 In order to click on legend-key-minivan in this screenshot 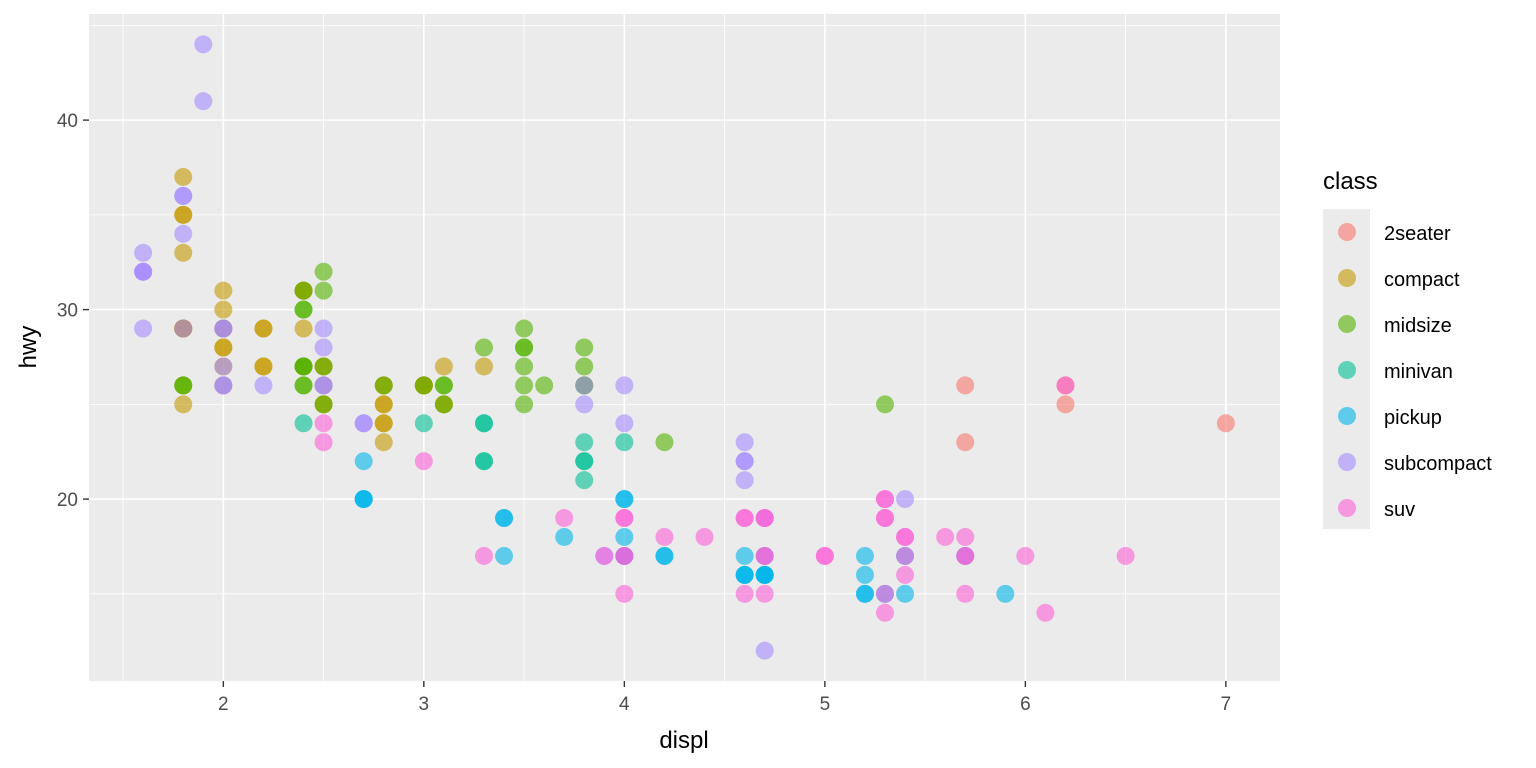, I will do `click(1347, 370)`.